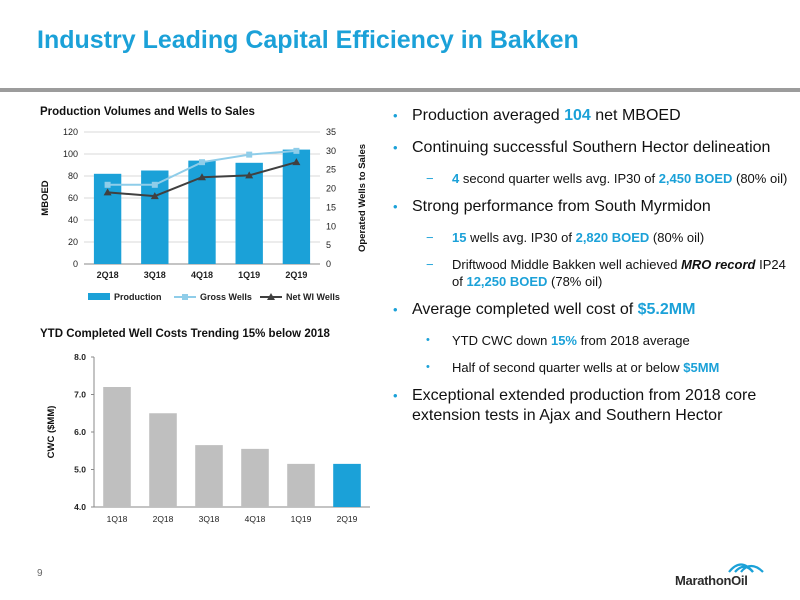 This screenshot has width=800, height=600. I want to click on legend-net-label: Net WI Wells, so click(313, 297).